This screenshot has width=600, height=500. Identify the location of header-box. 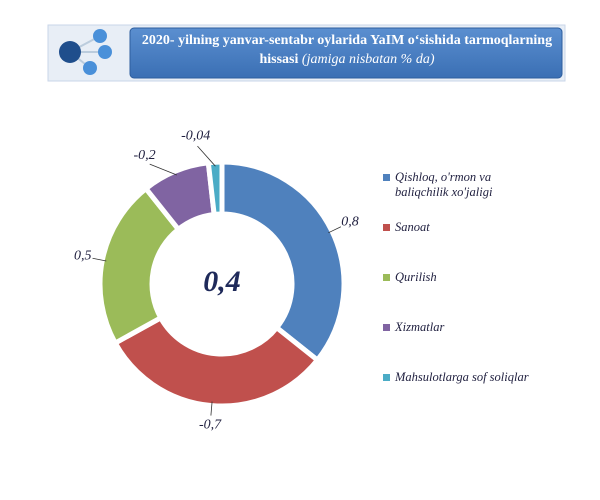
(346, 53).